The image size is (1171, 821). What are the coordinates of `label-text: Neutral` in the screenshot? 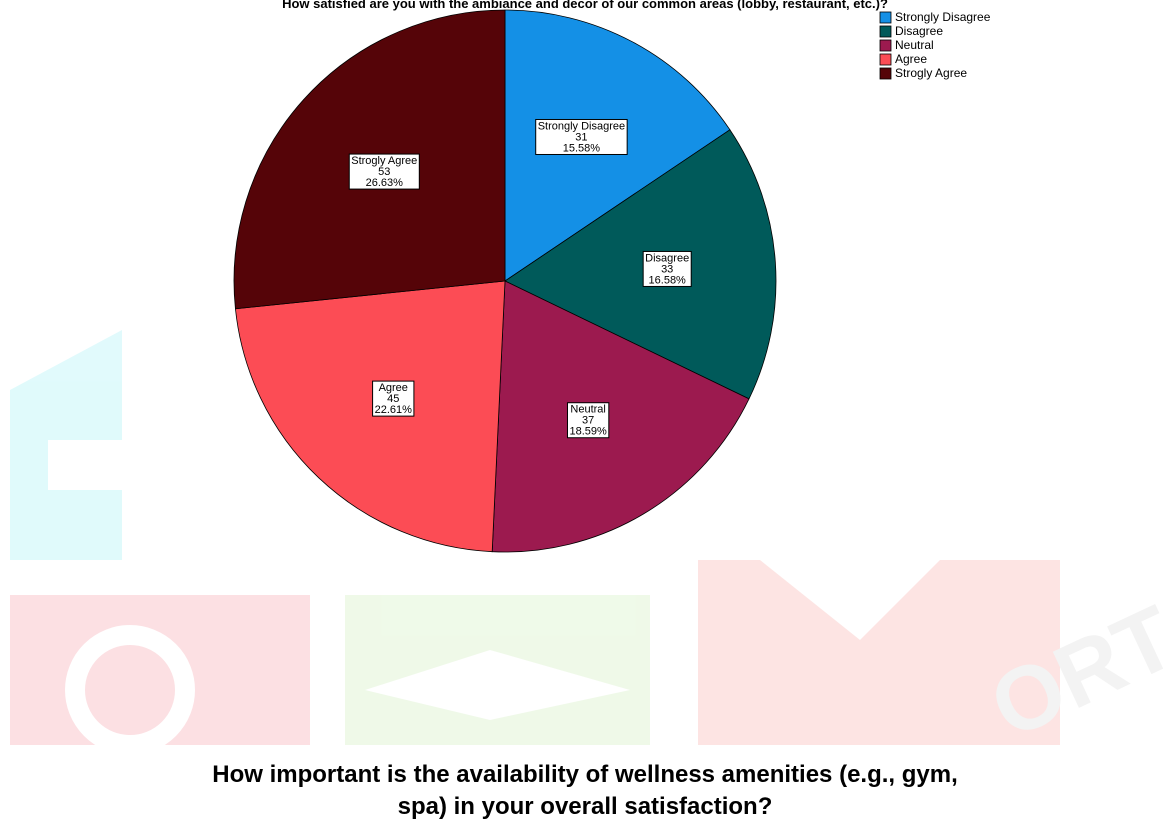 It's located at (587, 410).